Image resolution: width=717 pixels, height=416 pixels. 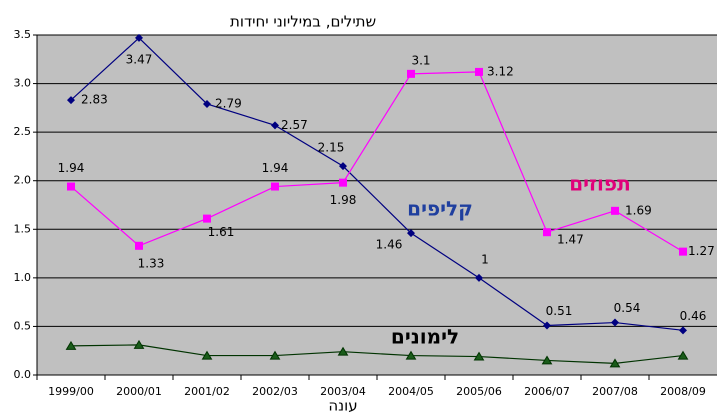 I want to click on y-tick-label: 3.0, so click(x=23, y=83).